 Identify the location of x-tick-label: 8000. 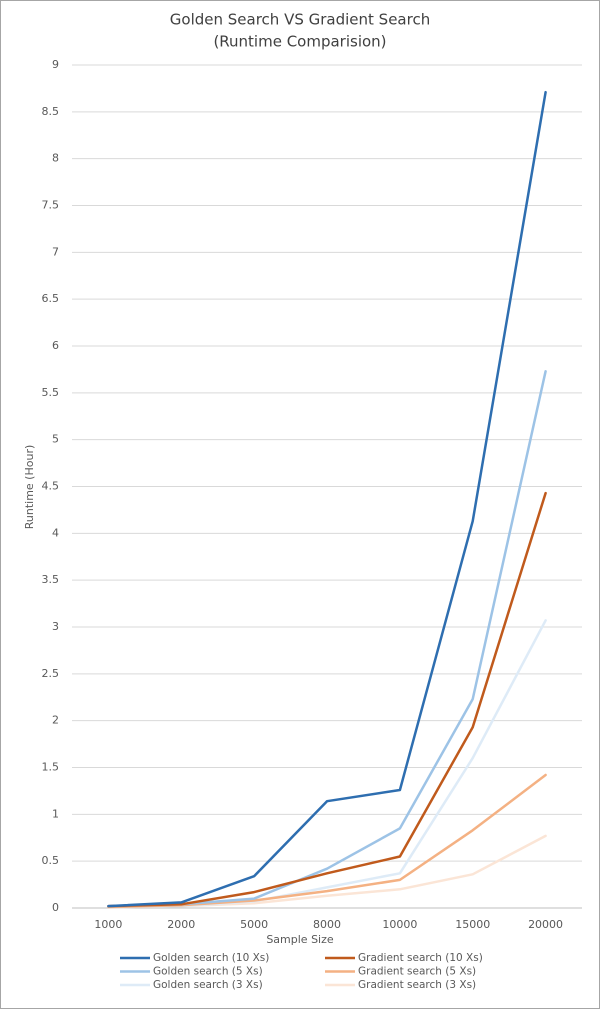
(327, 924).